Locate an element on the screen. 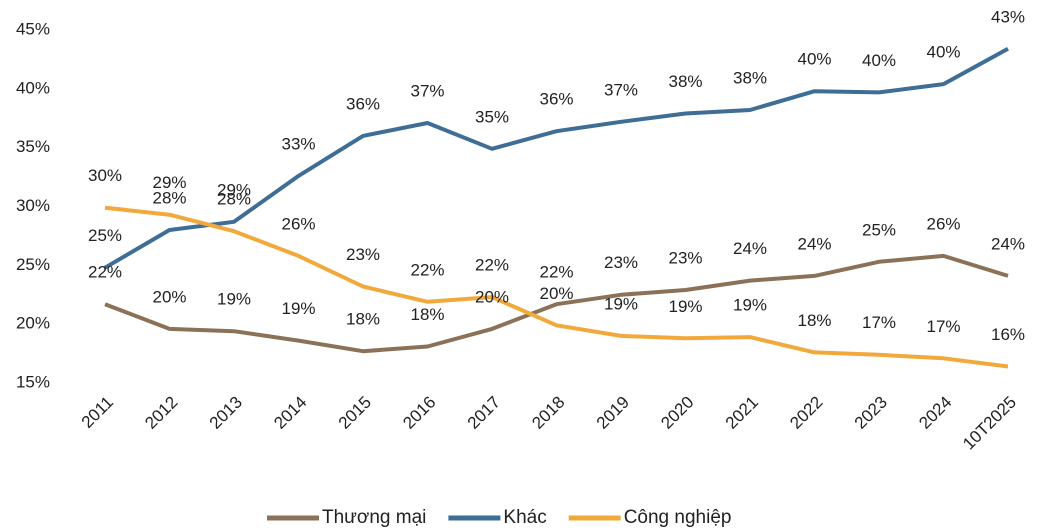 The width and height of the screenshot is (1039, 531). x-tick-label: 2024 is located at coordinates (935, 413).